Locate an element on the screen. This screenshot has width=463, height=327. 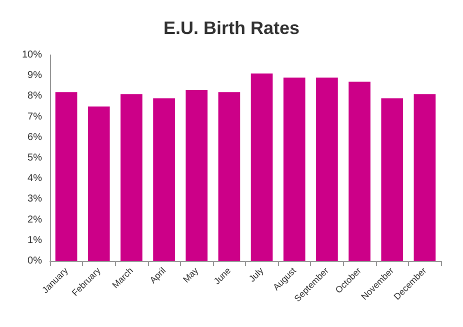
y-tick-label: 5% is located at coordinates (35, 158).